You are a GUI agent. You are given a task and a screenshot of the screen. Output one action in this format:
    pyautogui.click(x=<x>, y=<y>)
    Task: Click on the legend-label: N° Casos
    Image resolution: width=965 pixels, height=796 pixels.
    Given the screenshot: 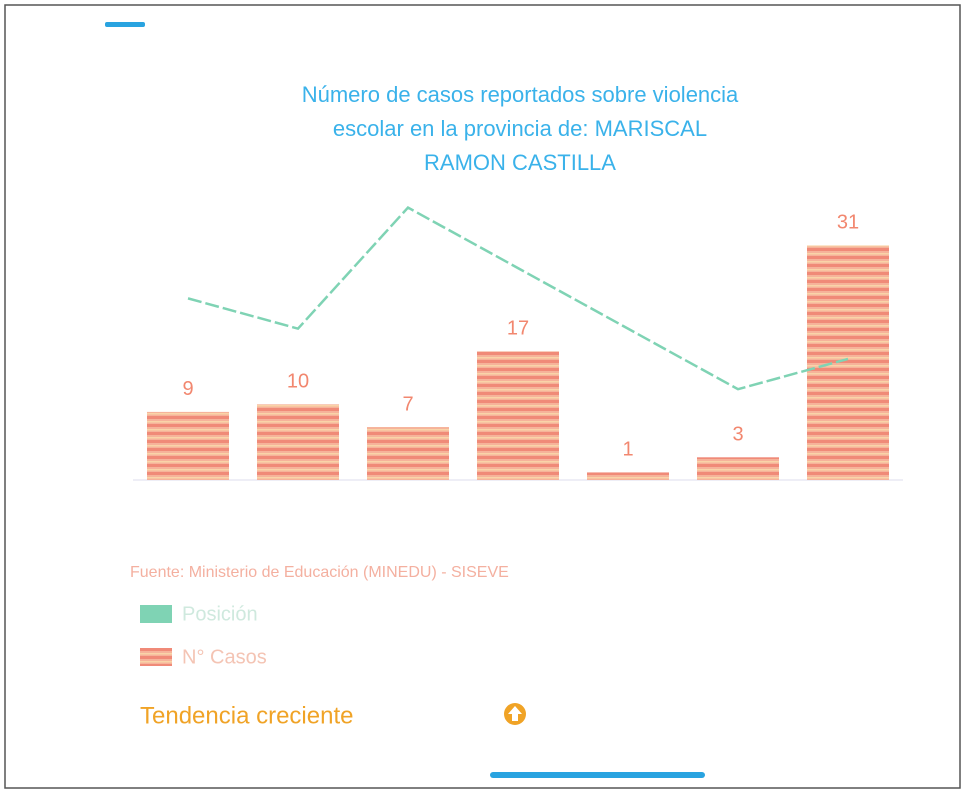 What is the action you would take?
    pyautogui.click(x=224, y=657)
    